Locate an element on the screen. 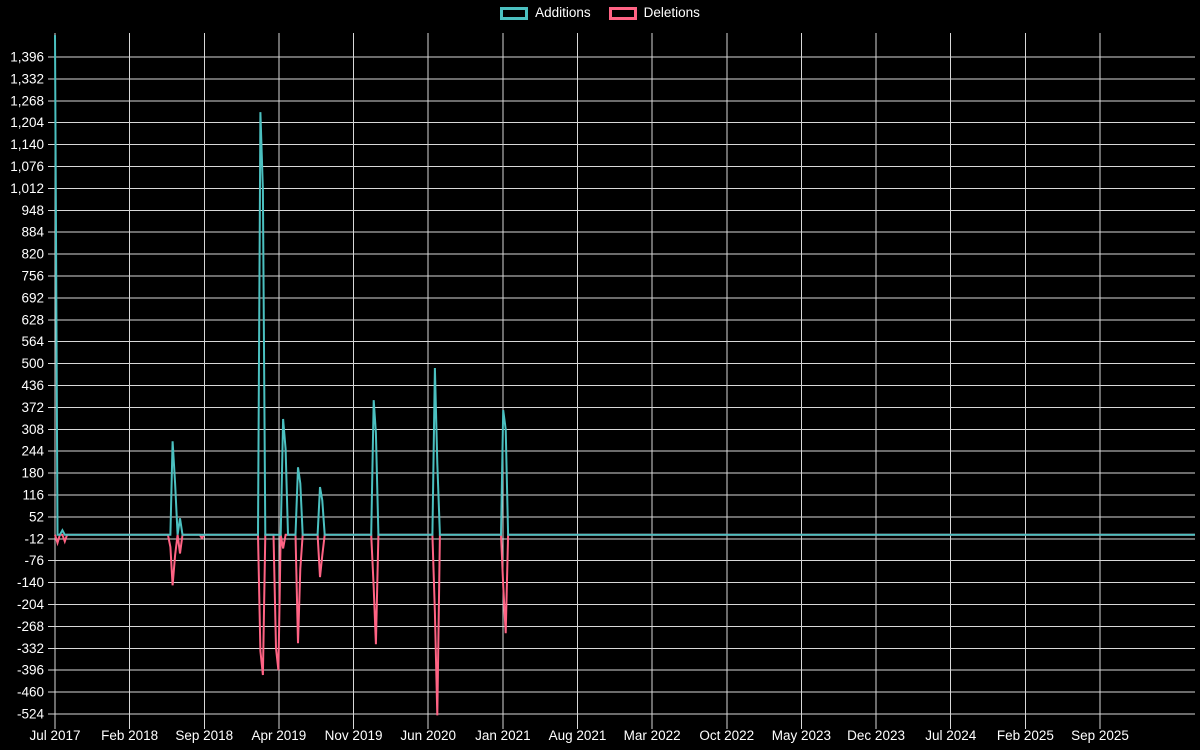  x-tick-label: Oct 2022 is located at coordinates (726, 735).